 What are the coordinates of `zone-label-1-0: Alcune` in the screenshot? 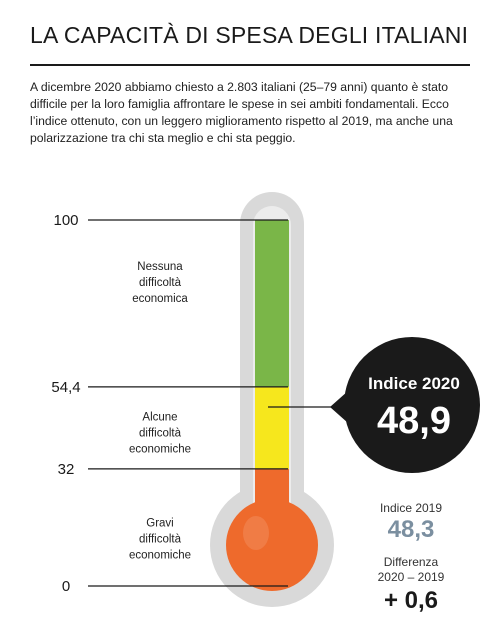 It's located at (159, 417).